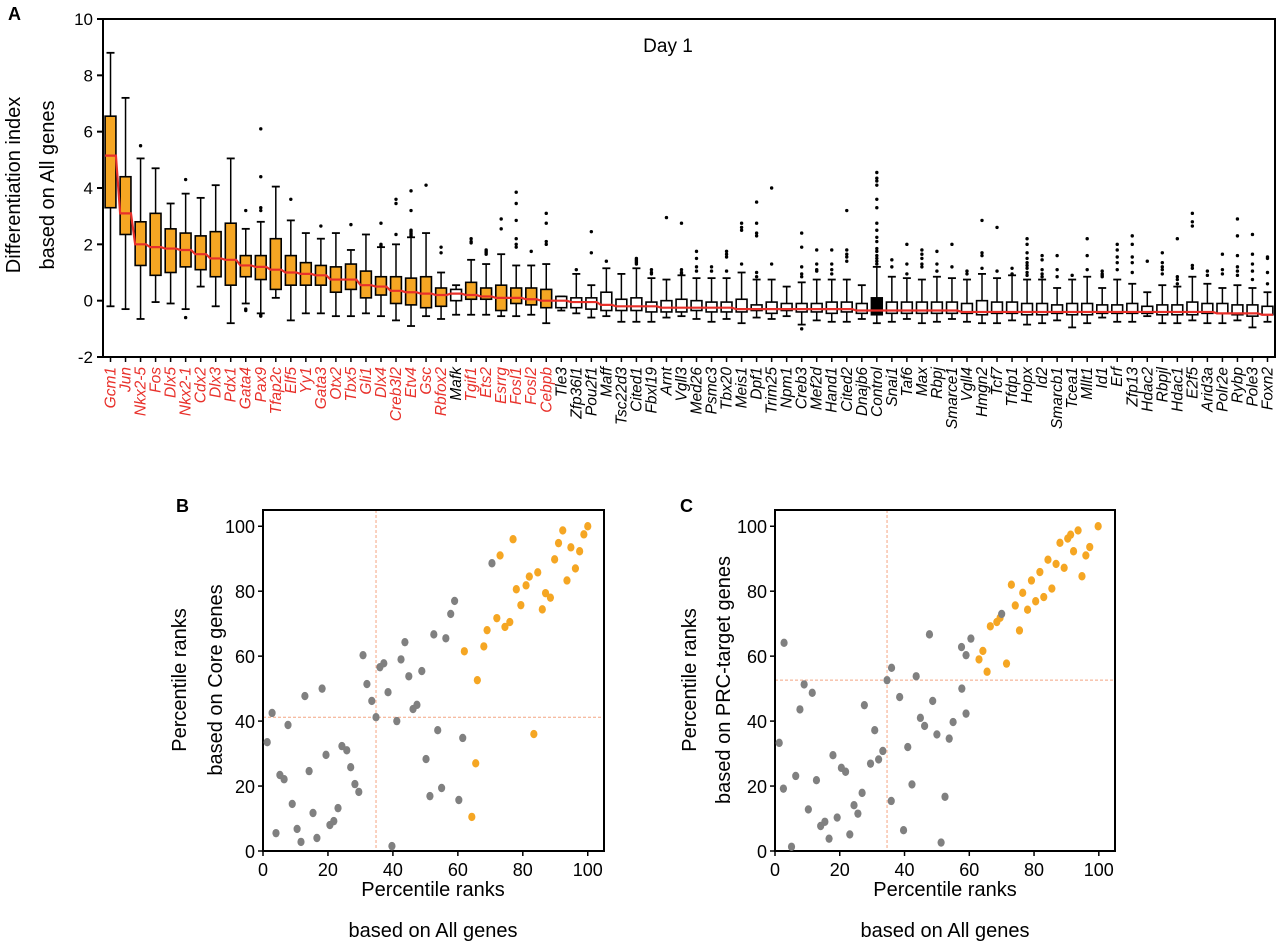 This screenshot has height=946, width=1280. I want to click on y-tick-label: 40, so click(757, 722).